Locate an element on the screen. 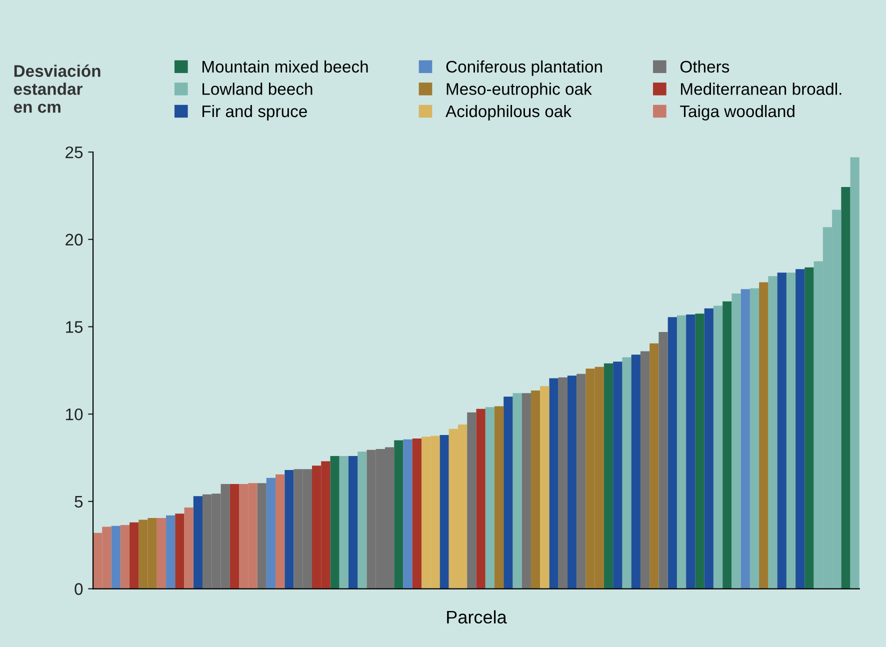  y-axis-title: Desviación estandar en cm is located at coordinates (57, 88).